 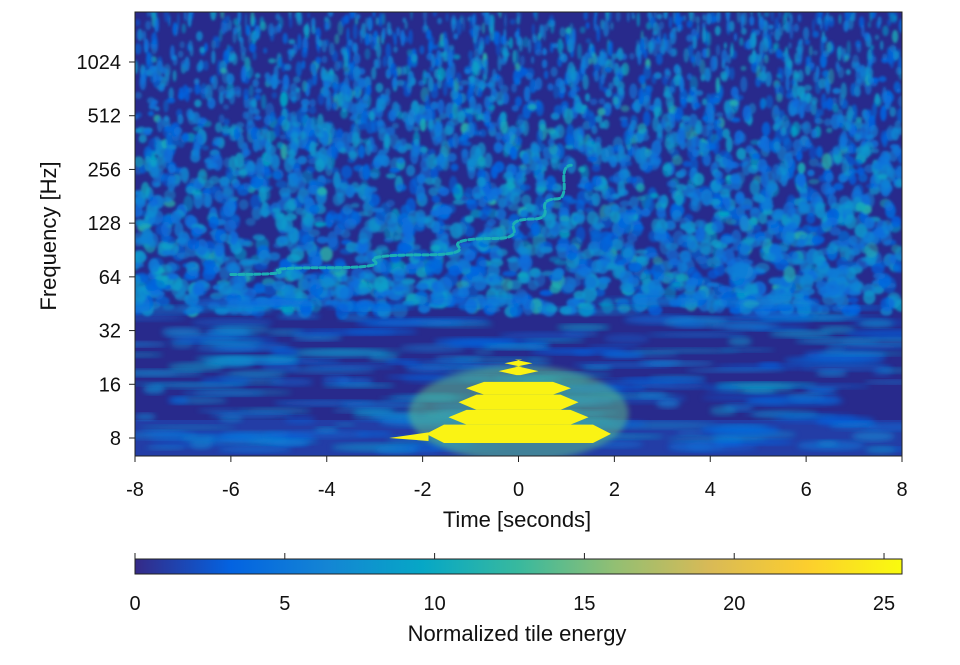 I want to click on y-tick-label: 32, so click(x=110, y=332).